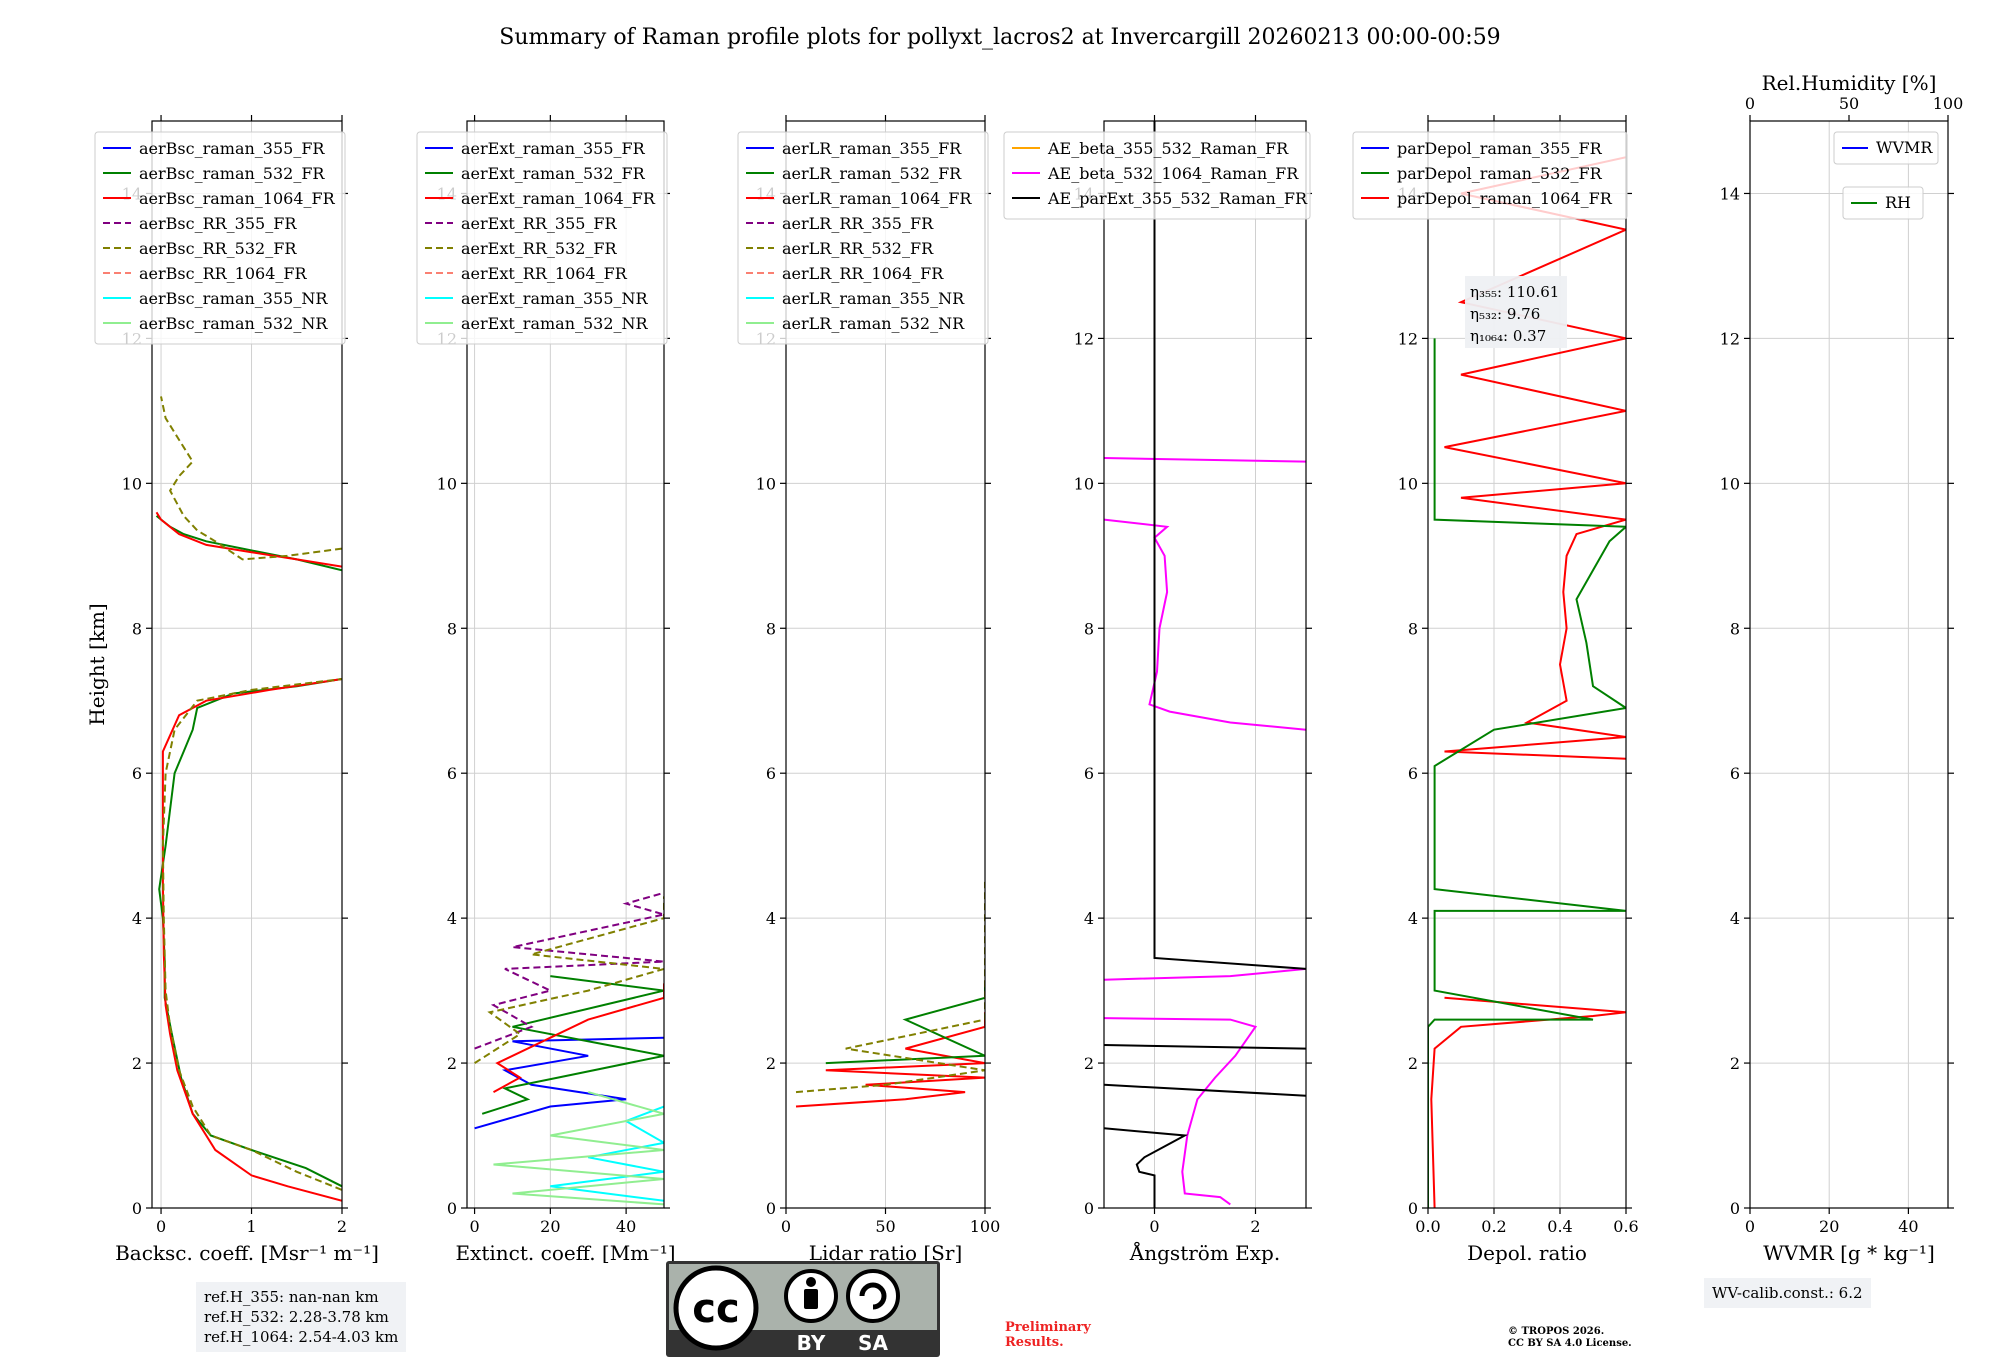 The width and height of the screenshot is (2000, 1360). I want to click on by-person-body-icon, so click(811, 1299).